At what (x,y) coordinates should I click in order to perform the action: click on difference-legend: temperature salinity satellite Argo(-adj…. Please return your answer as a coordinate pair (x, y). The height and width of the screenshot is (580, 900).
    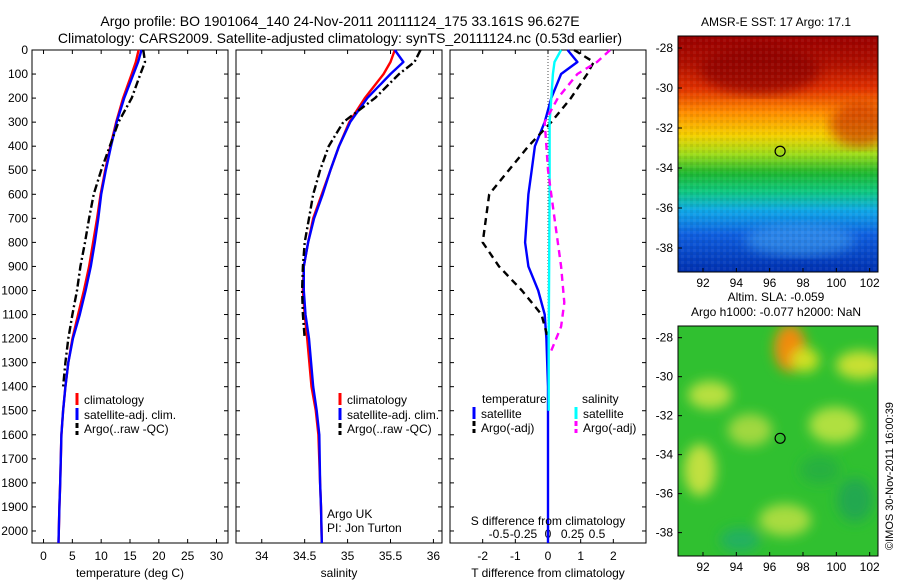
    Looking at the image, I should click on (554, 413).